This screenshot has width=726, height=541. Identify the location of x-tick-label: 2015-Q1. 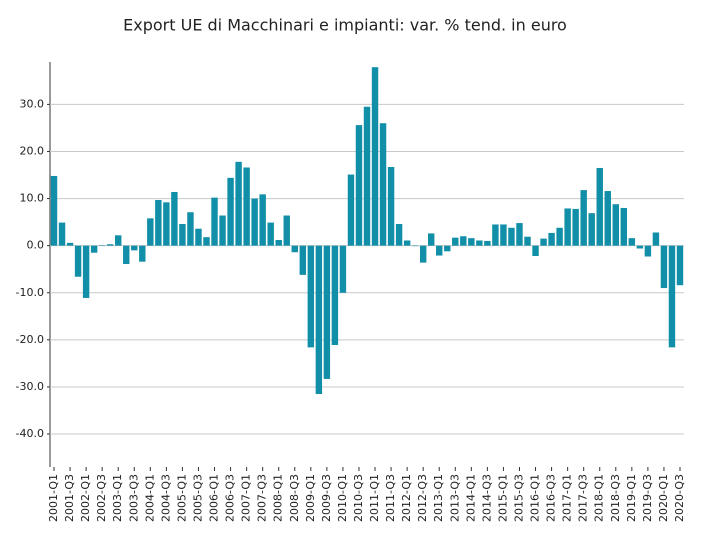
(502, 498).